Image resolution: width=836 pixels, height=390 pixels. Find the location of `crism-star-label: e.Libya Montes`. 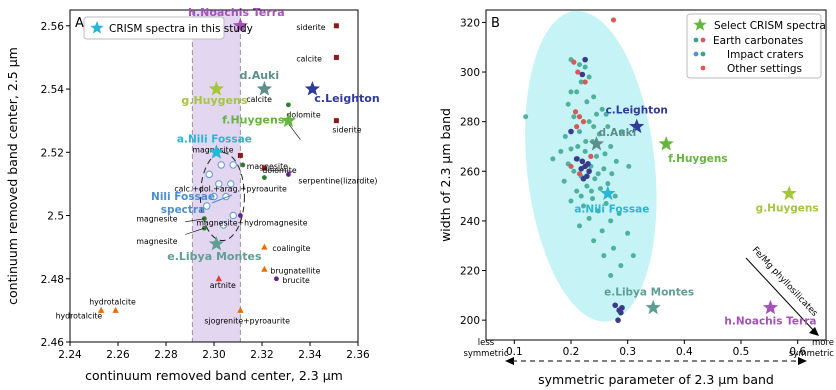

crism-star-label: e.Libya Montes is located at coordinates (214, 256).